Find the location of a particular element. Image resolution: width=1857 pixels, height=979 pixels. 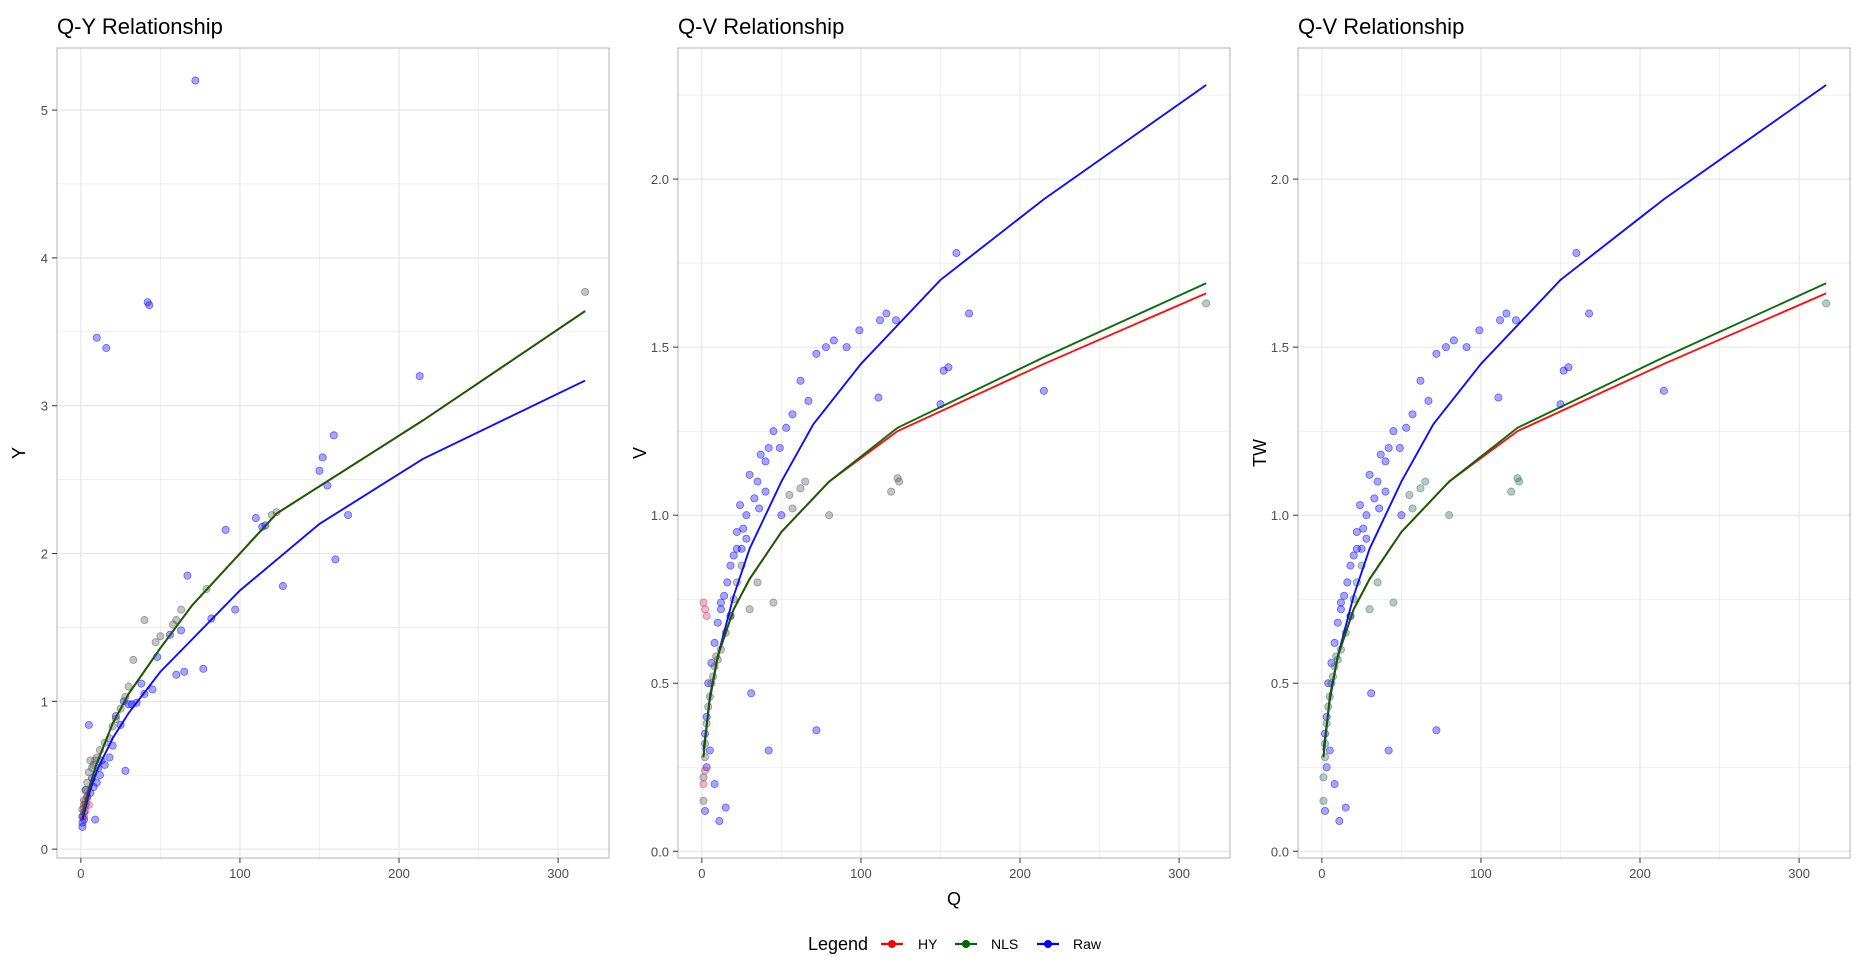

legend-title: Legend is located at coordinates (838, 944).